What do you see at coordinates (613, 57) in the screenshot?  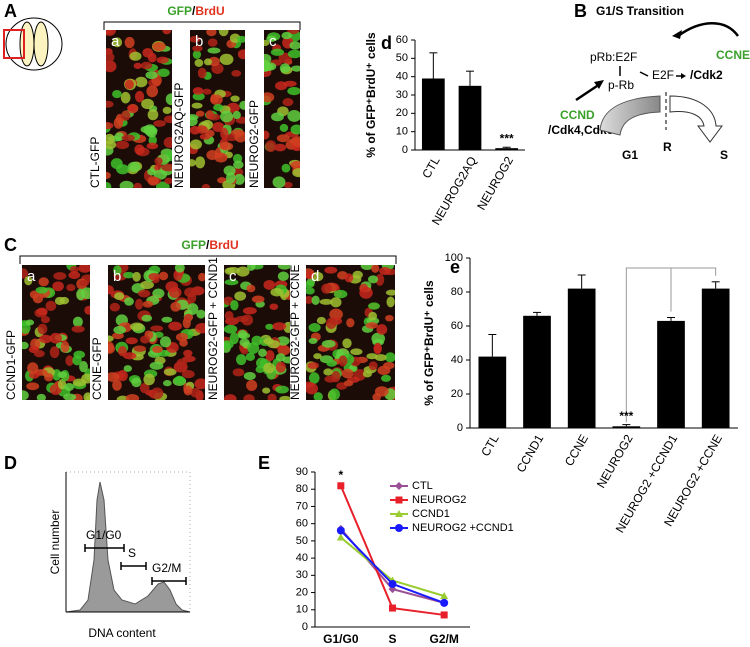 I see `label: pRb:E2F` at bounding box center [613, 57].